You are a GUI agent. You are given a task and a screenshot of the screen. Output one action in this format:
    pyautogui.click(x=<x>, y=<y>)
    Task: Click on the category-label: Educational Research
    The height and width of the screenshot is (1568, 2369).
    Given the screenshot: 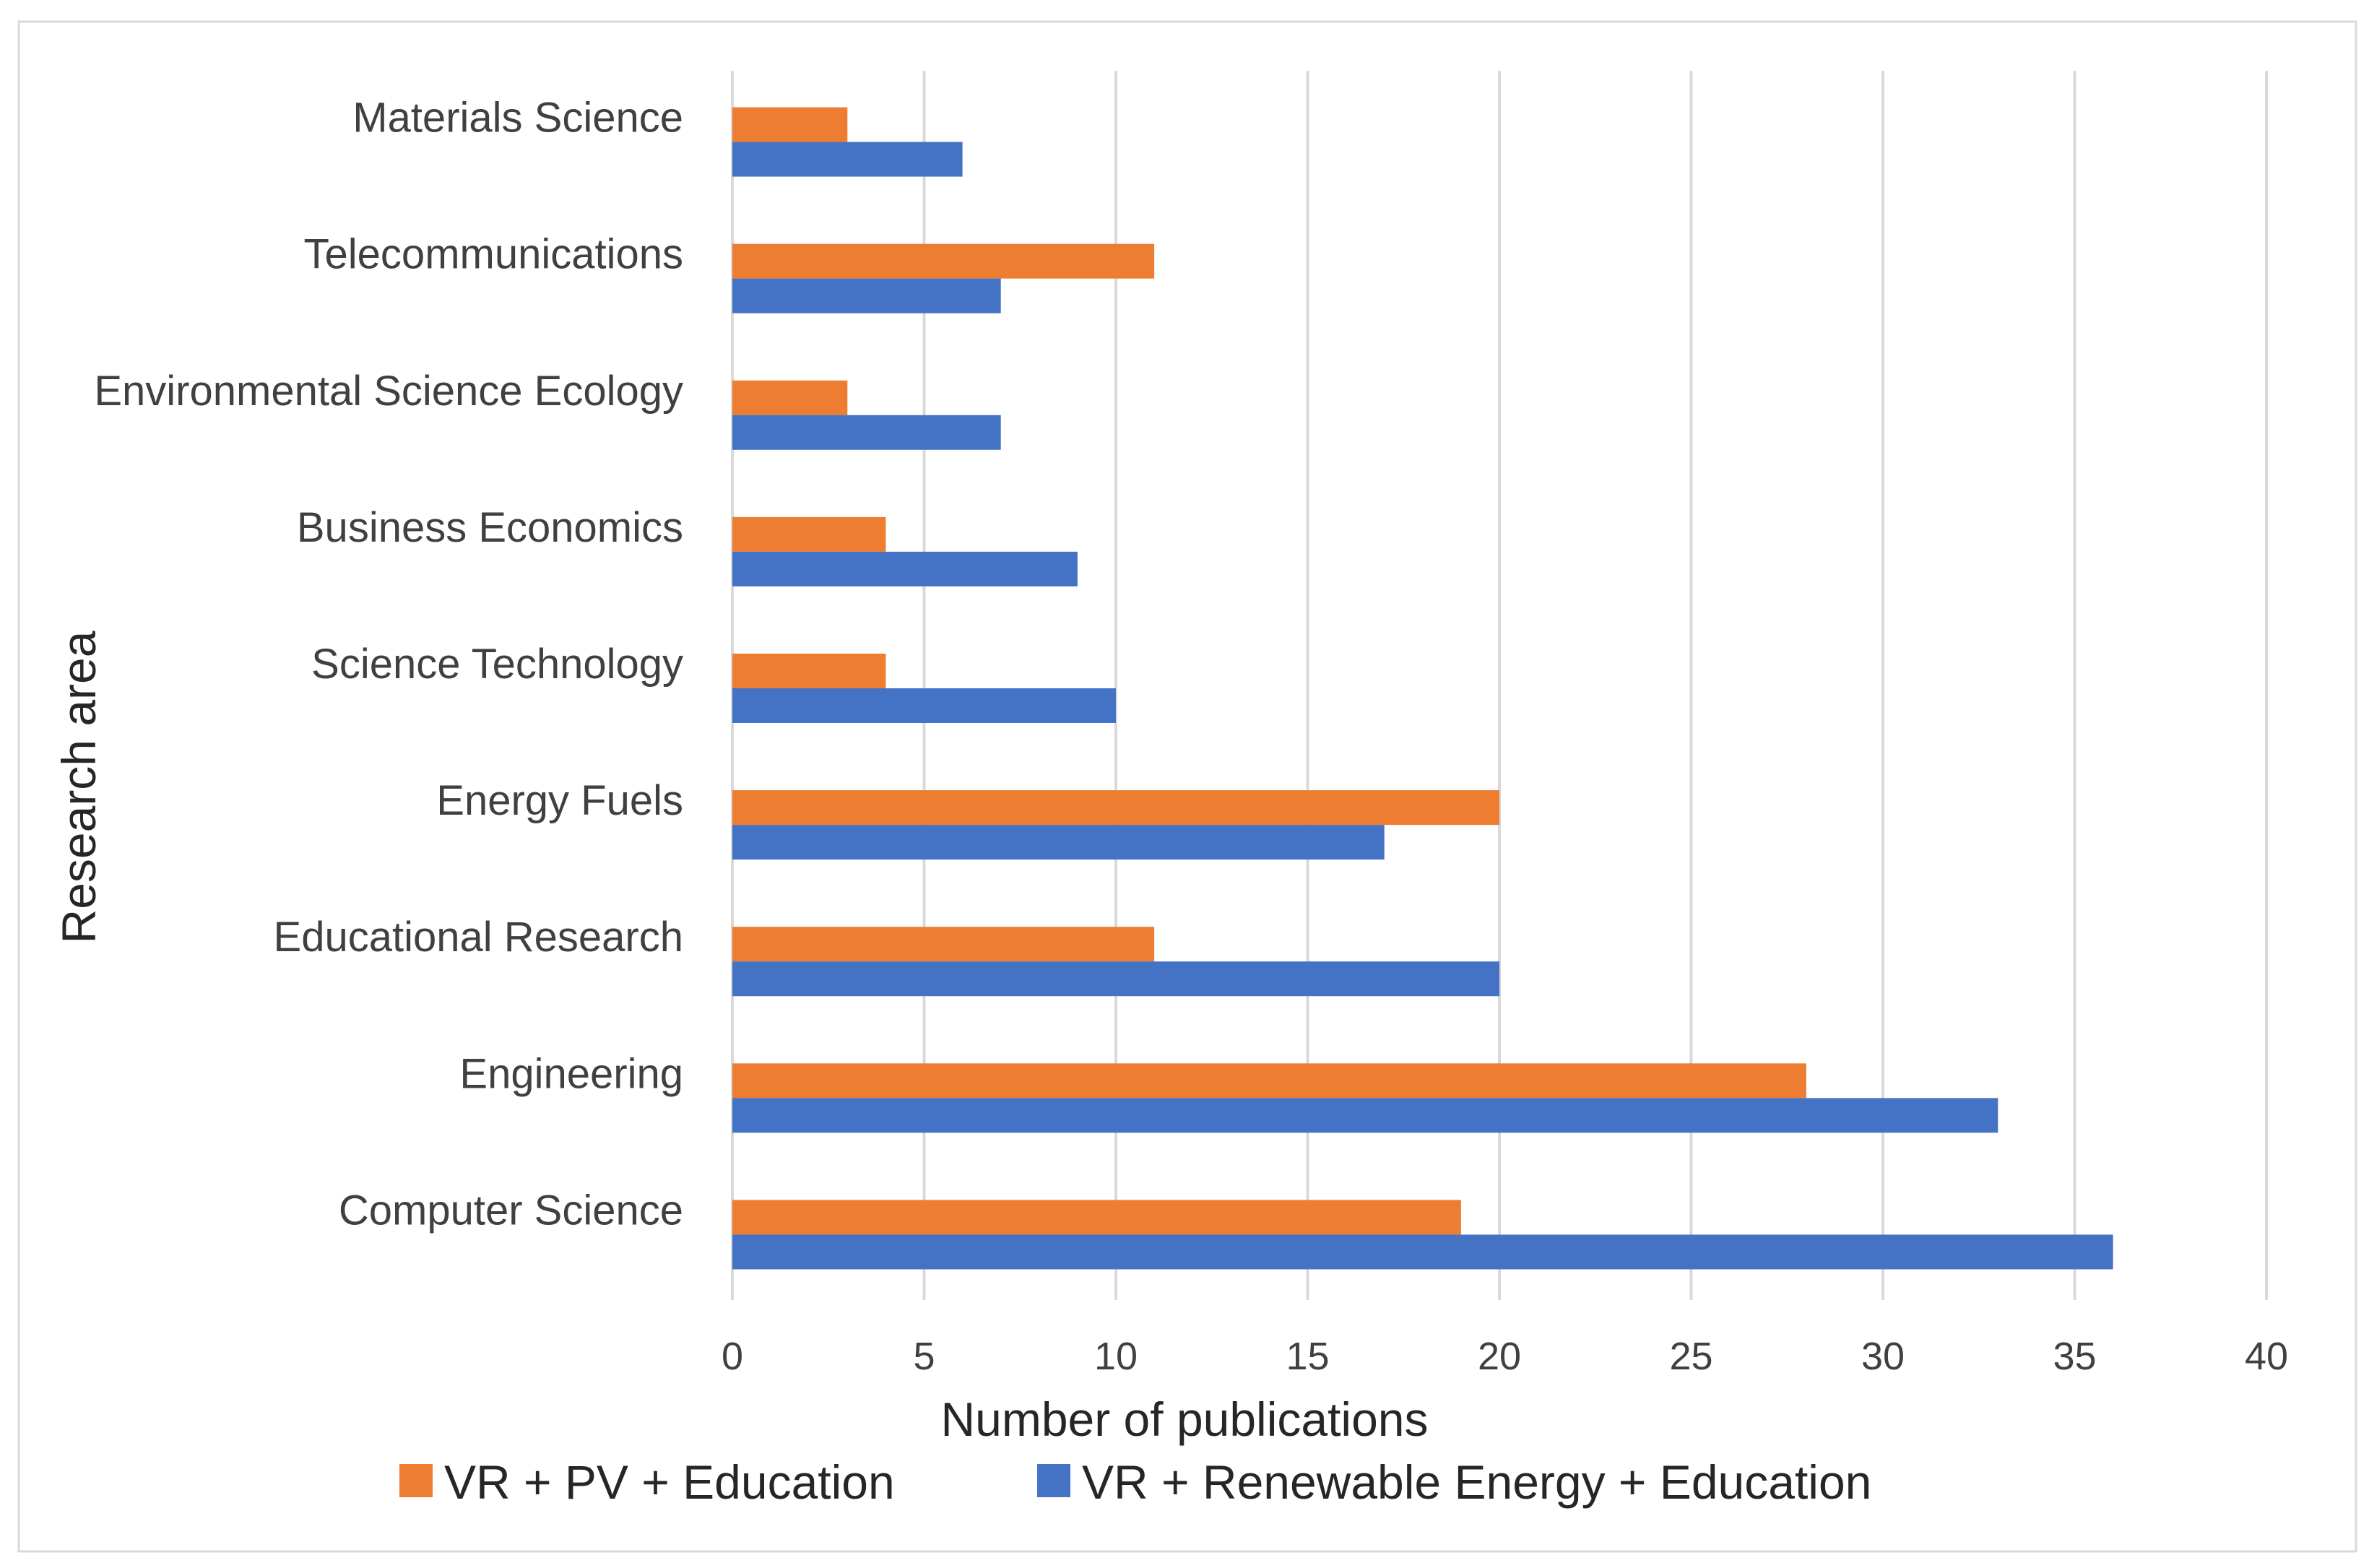 What is the action you would take?
    pyautogui.click(x=479, y=937)
    